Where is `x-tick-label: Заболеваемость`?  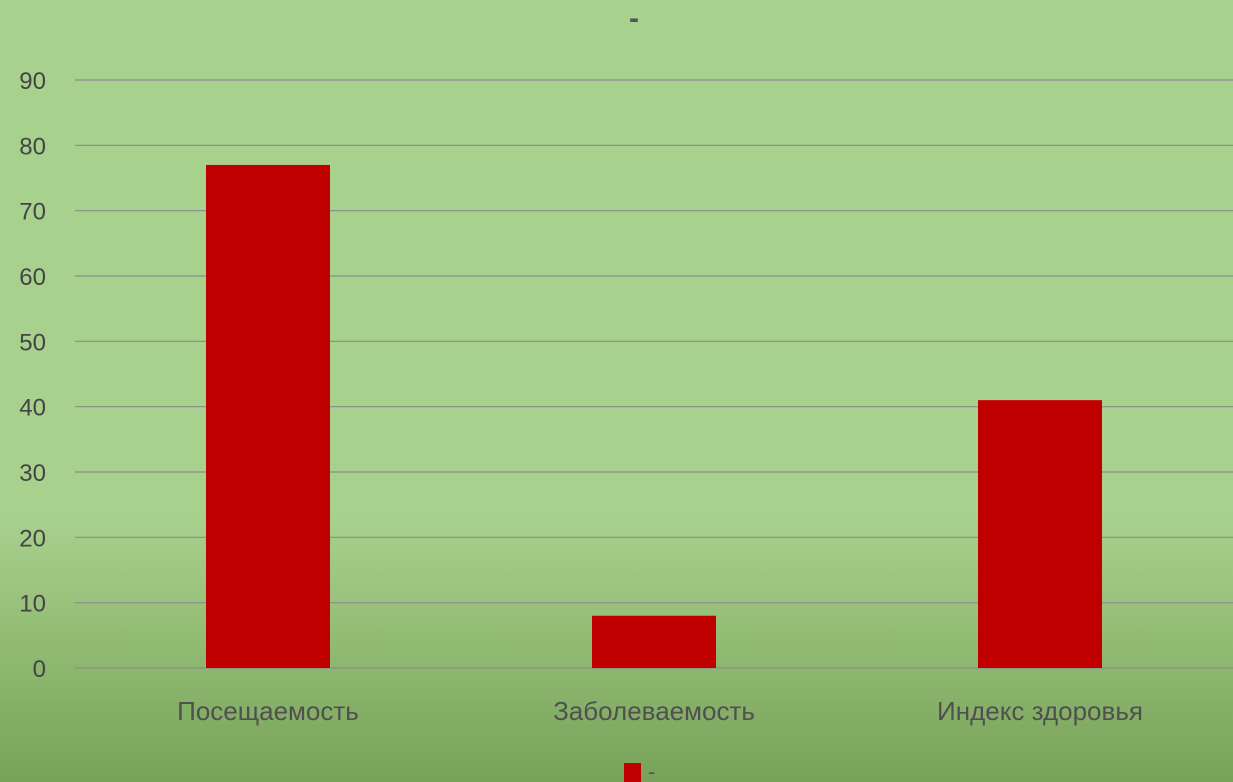 x-tick-label: Заболеваемость is located at coordinates (654, 711).